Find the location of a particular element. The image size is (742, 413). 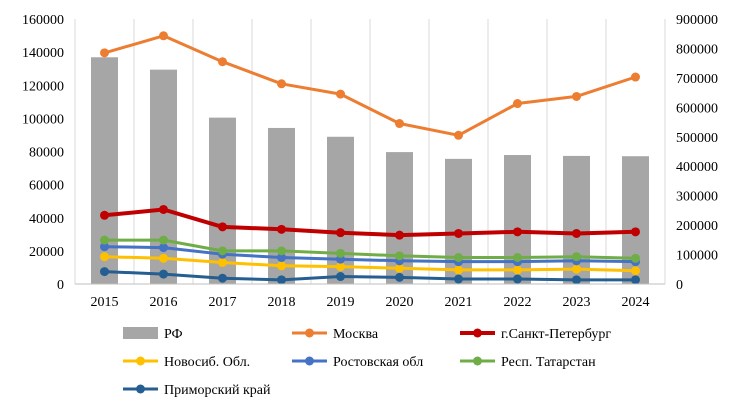

legend-item: Ростовская обл is located at coordinates (357, 362).